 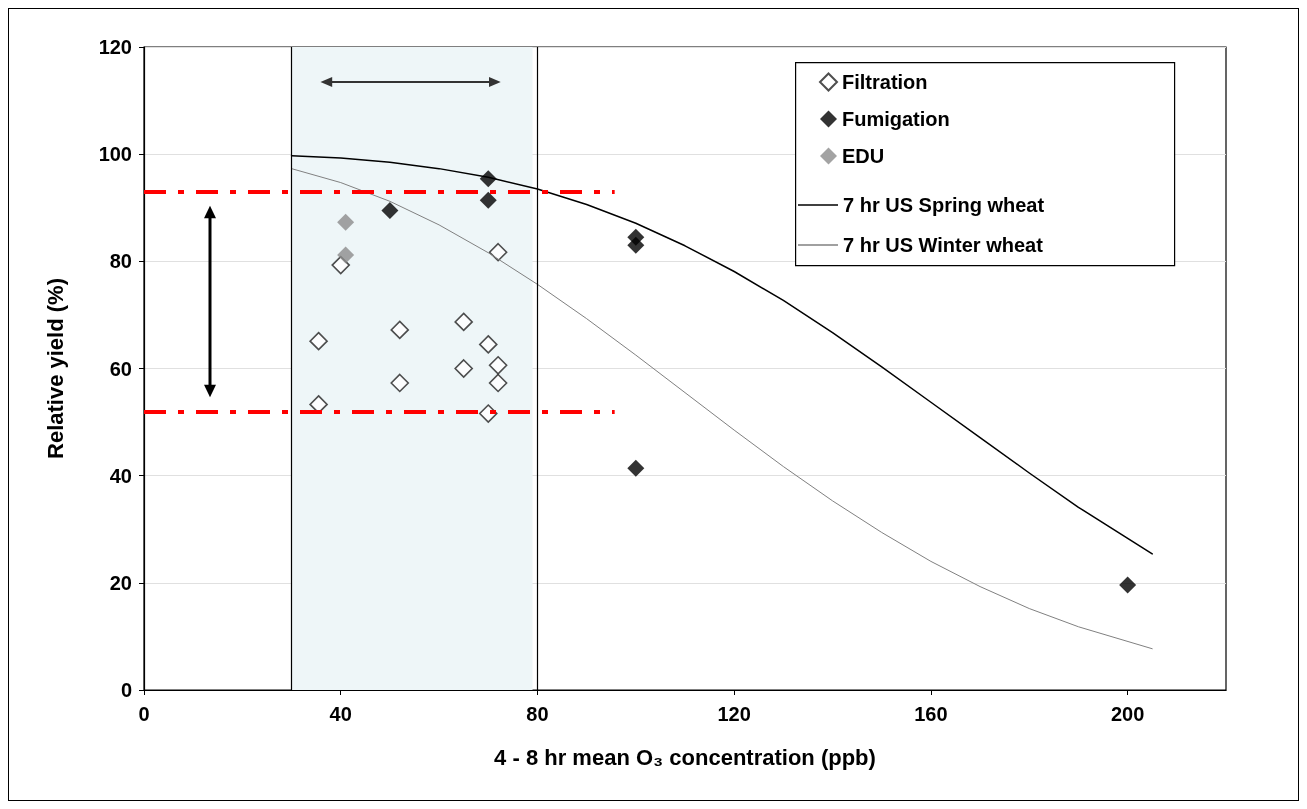 I want to click on y-tick-label: 120, so click(x=115, y=47).